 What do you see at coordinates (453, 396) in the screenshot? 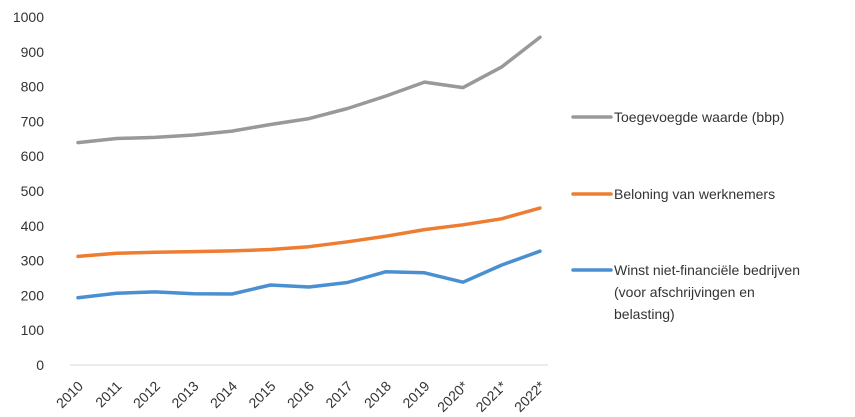
I see `x-tick-label: 2020*` at bounding box center [453, 396].